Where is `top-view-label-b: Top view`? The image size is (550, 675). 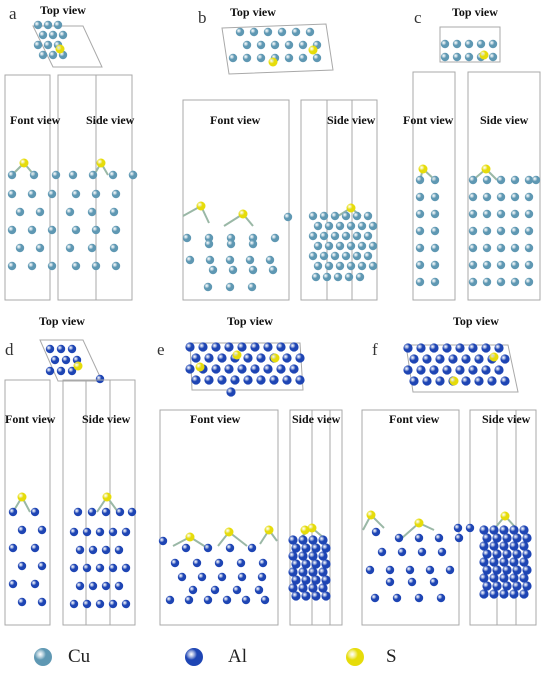 top-view-label-b: Top view is located at coordinates (253, 12).